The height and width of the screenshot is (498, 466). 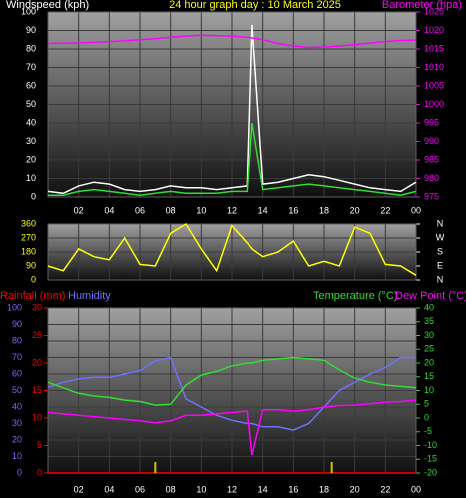 What do you see at coordinates (428, 431) in the screenshot?
I see `y2-tick-label: -5` at bounding box center [428, 431].